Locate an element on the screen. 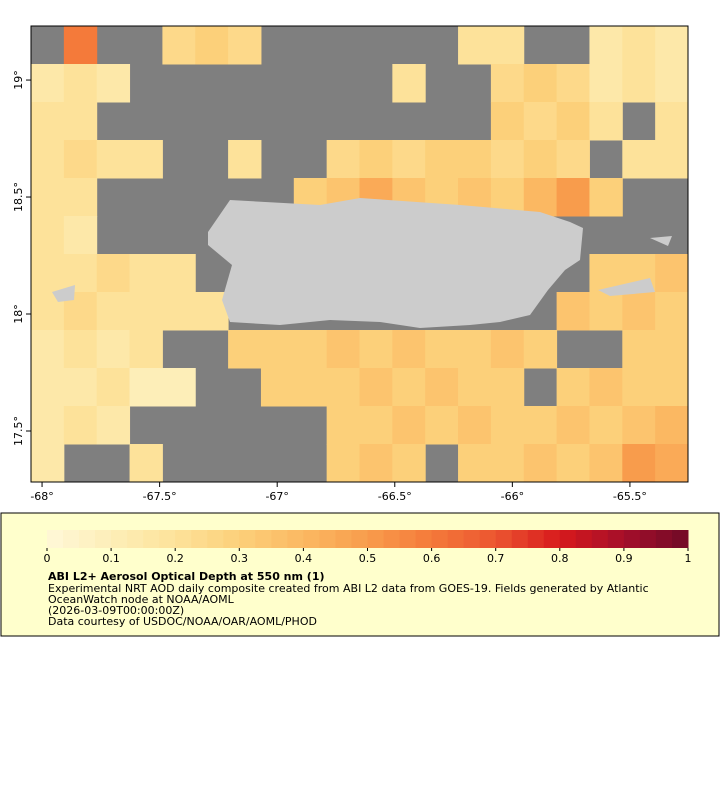 The height and width of the screenshot is (800, 720). y-tick-label: 17.5° is located at coordinates (18, 431).